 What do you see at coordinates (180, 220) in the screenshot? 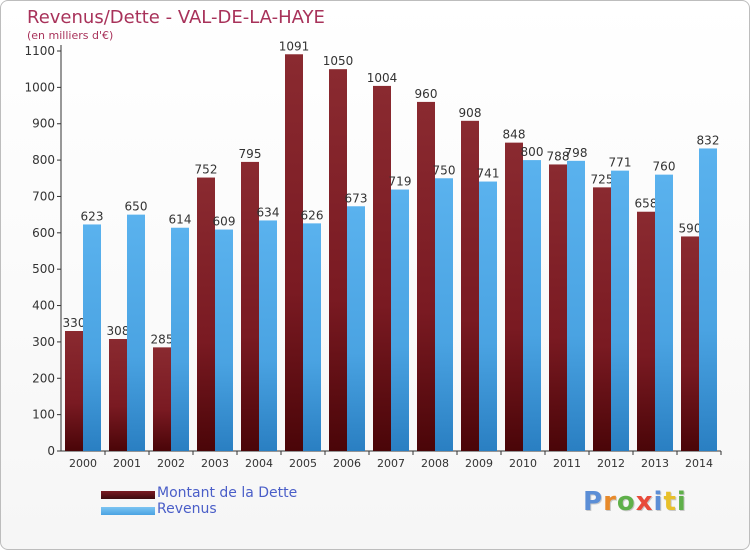
I see `data-label-revenus: 614` at bounding box center [180, 220].